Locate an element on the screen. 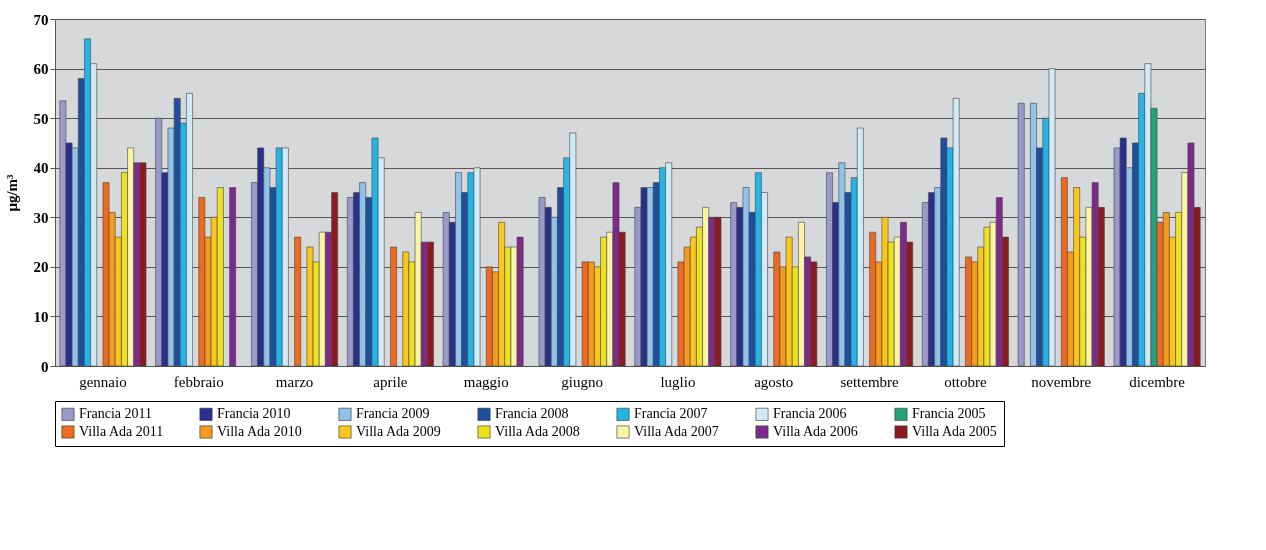 The image size is (1266, 550). legend-label: Villa Ada 2010 is located at coordinates (259, 431).